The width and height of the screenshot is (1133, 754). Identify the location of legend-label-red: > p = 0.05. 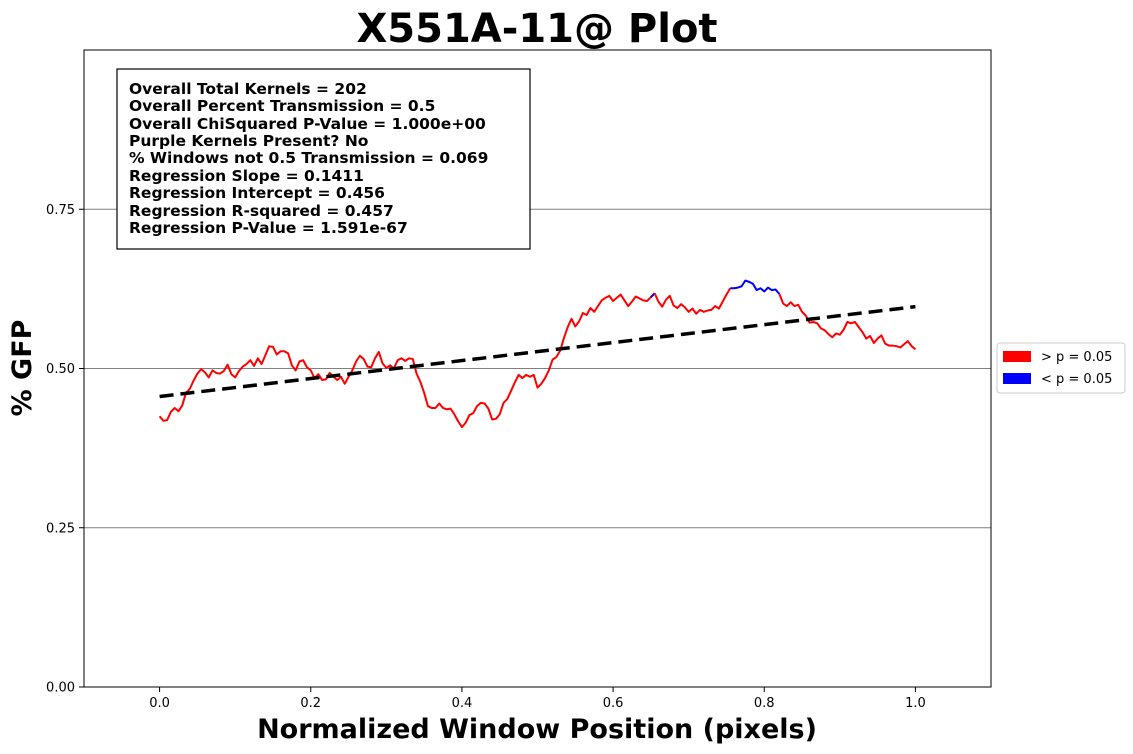
(1076, 357).